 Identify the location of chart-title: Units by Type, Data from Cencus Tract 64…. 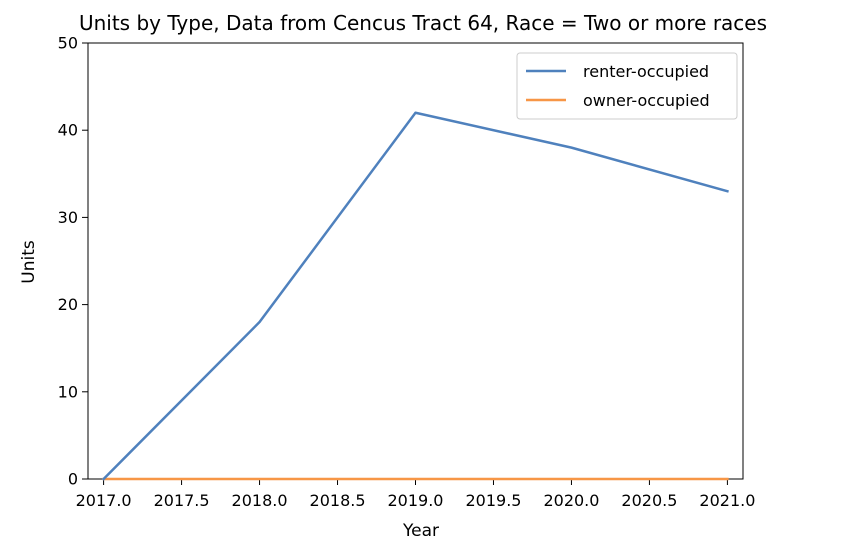
(423, 23).